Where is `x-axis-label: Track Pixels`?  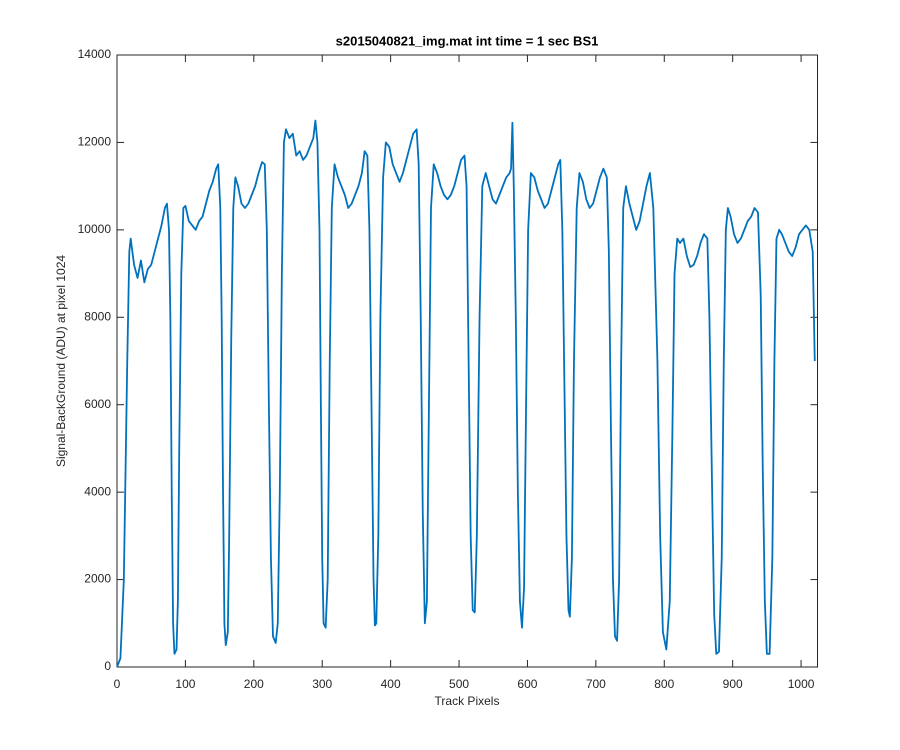 x-axis-label: Track Pixels is located at coordinates (467, 701).